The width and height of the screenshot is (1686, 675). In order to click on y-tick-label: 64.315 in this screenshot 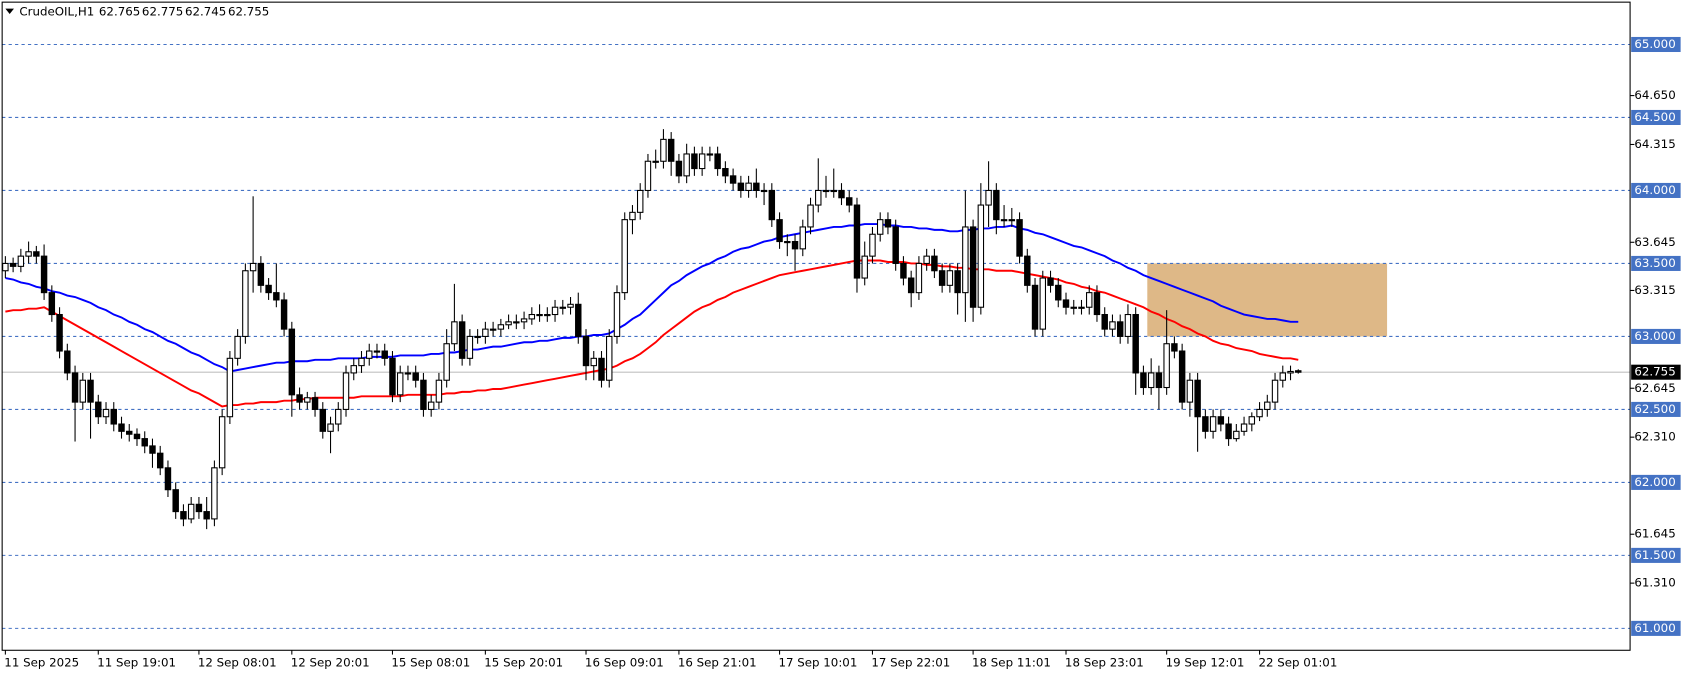, I will do `click(1654, 144)`.